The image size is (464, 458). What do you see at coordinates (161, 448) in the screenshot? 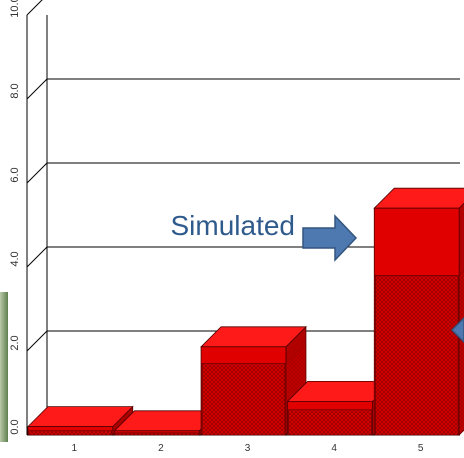
I see `x-tick-label: 2` at bounding box center [161, 448].